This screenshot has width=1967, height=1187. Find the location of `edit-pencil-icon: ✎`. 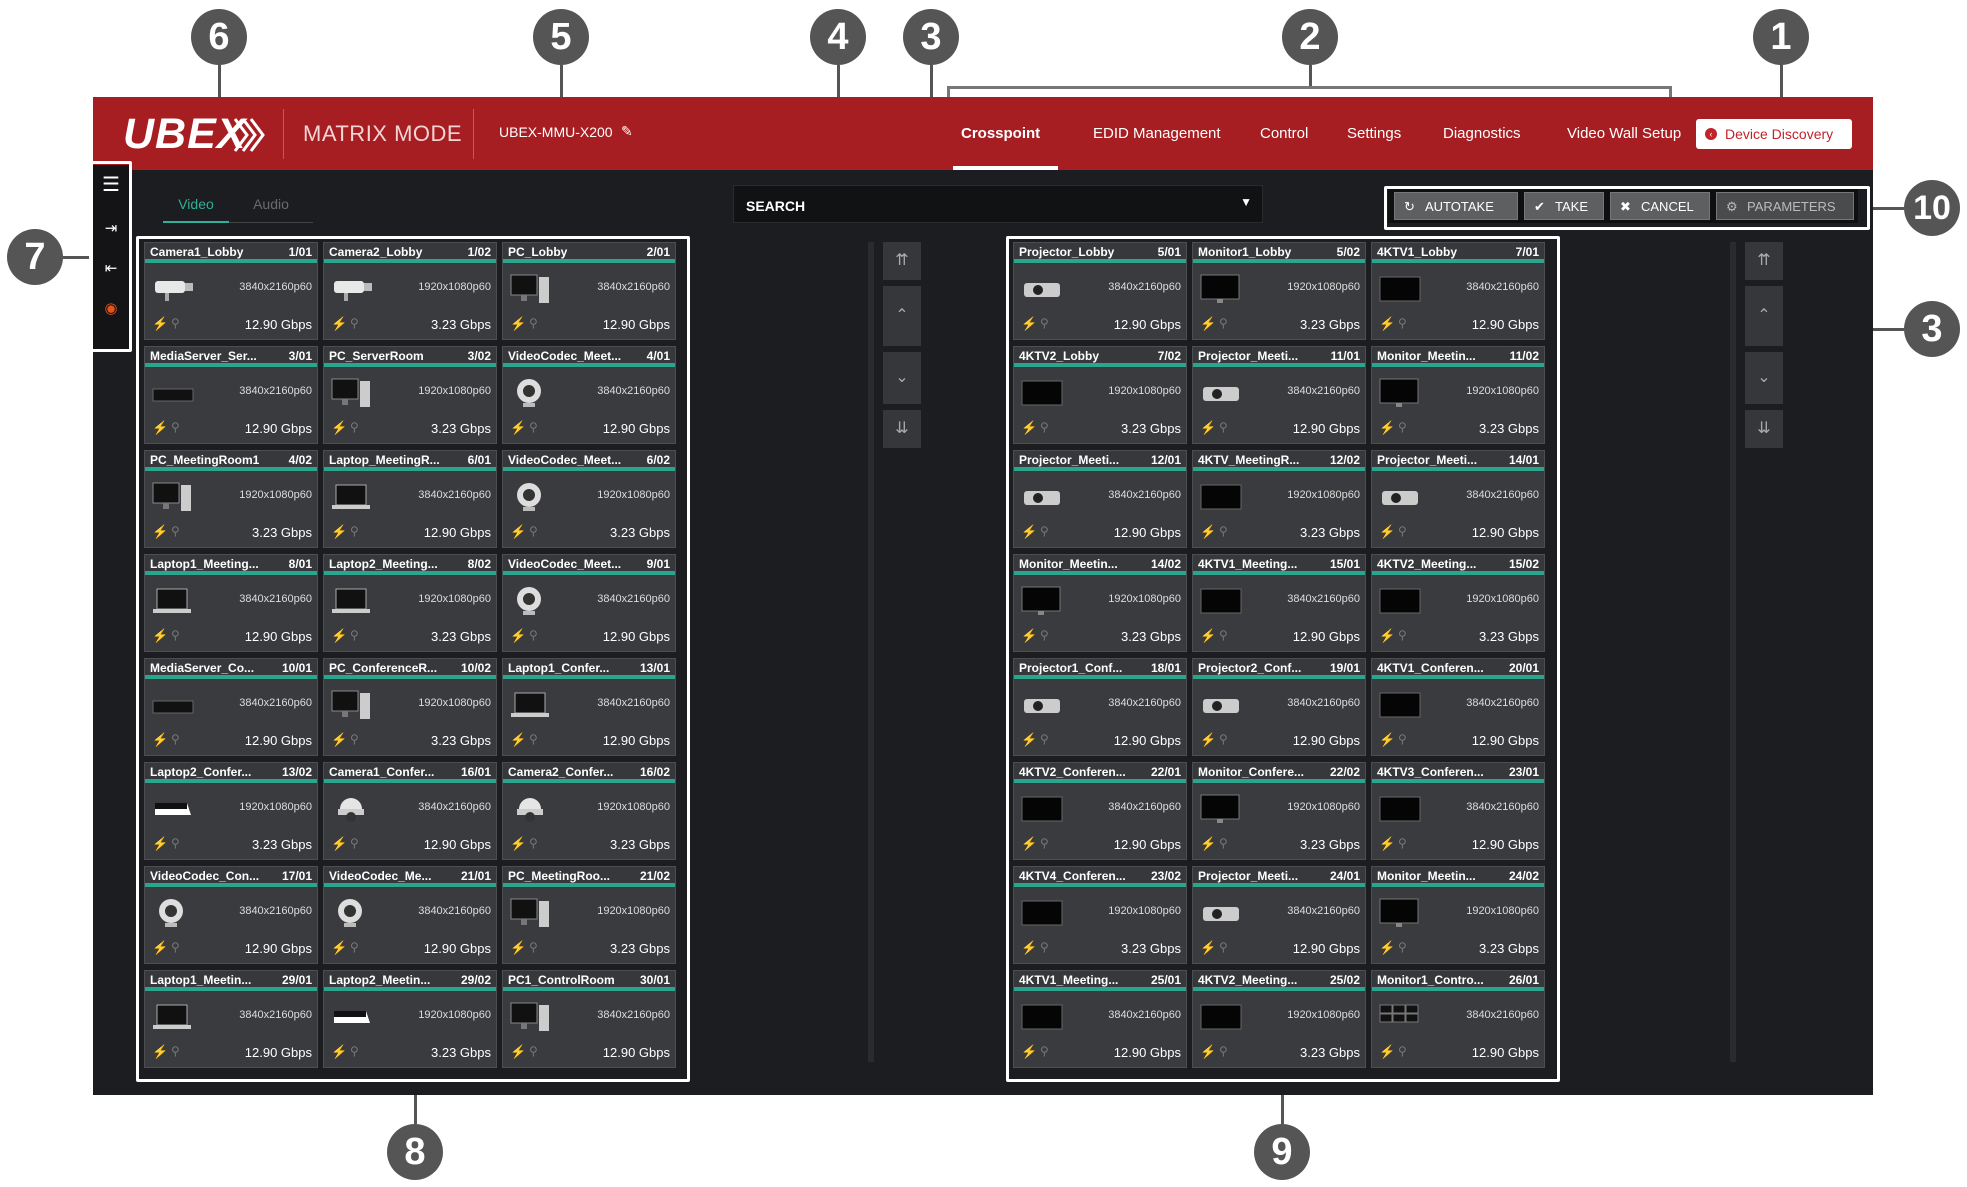

edit-pencil-icon: ✎ is located at coordinates (627, 131).